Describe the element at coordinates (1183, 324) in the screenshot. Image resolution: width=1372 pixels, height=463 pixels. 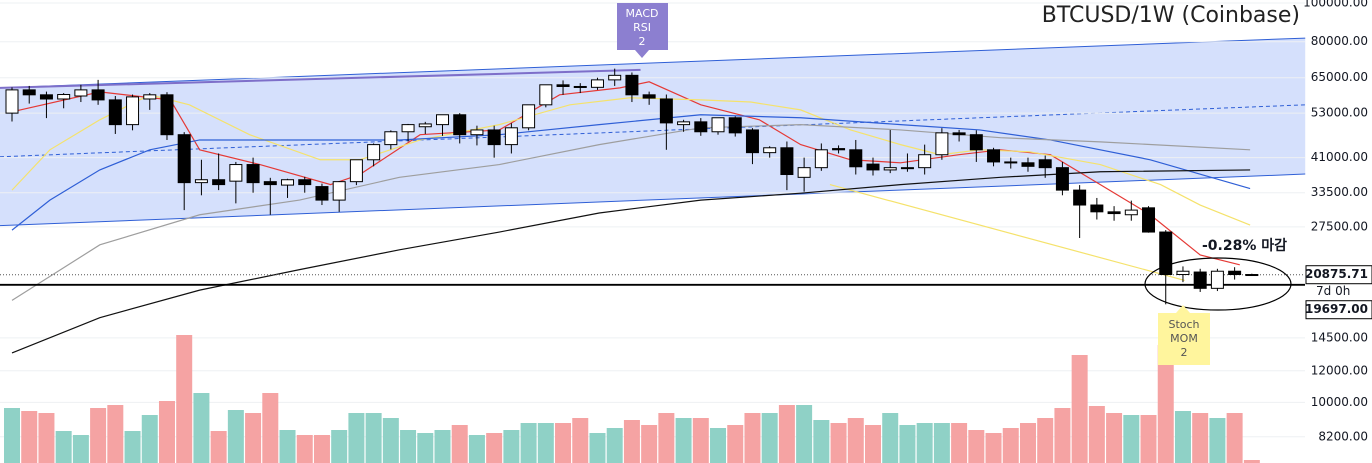
I see `annotation-text: Stoch` at that location.